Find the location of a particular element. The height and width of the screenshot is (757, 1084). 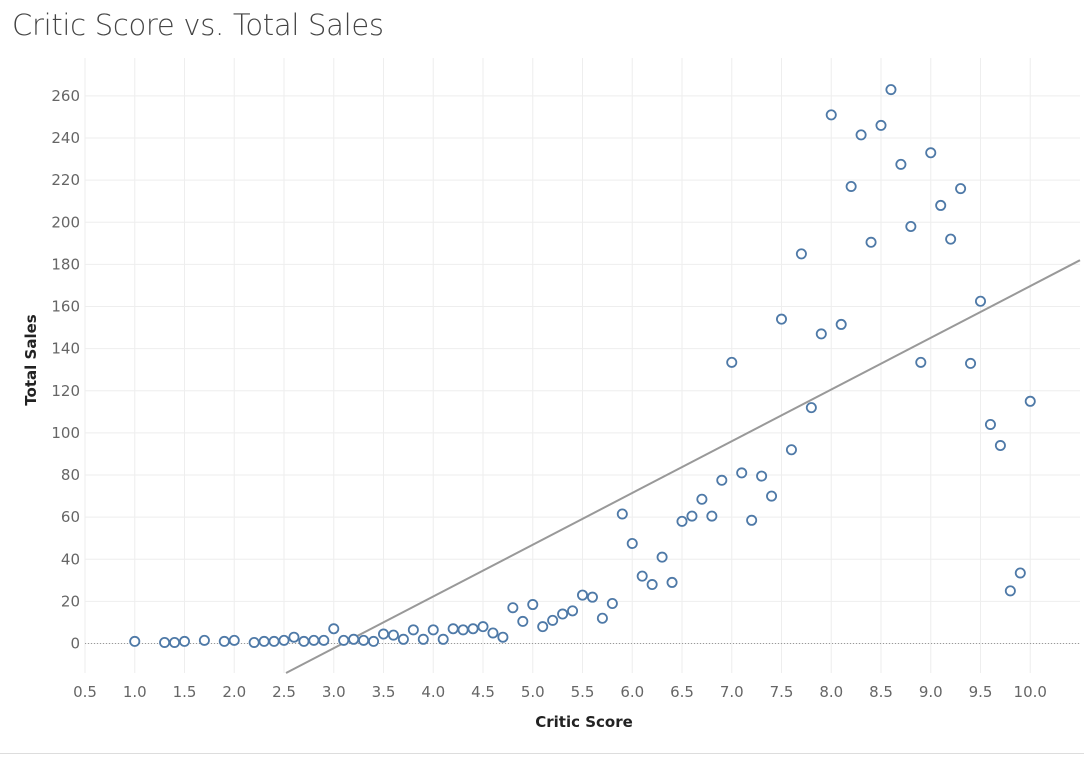

x-tick-label: 7.5 is located at coordinates (782, 692).